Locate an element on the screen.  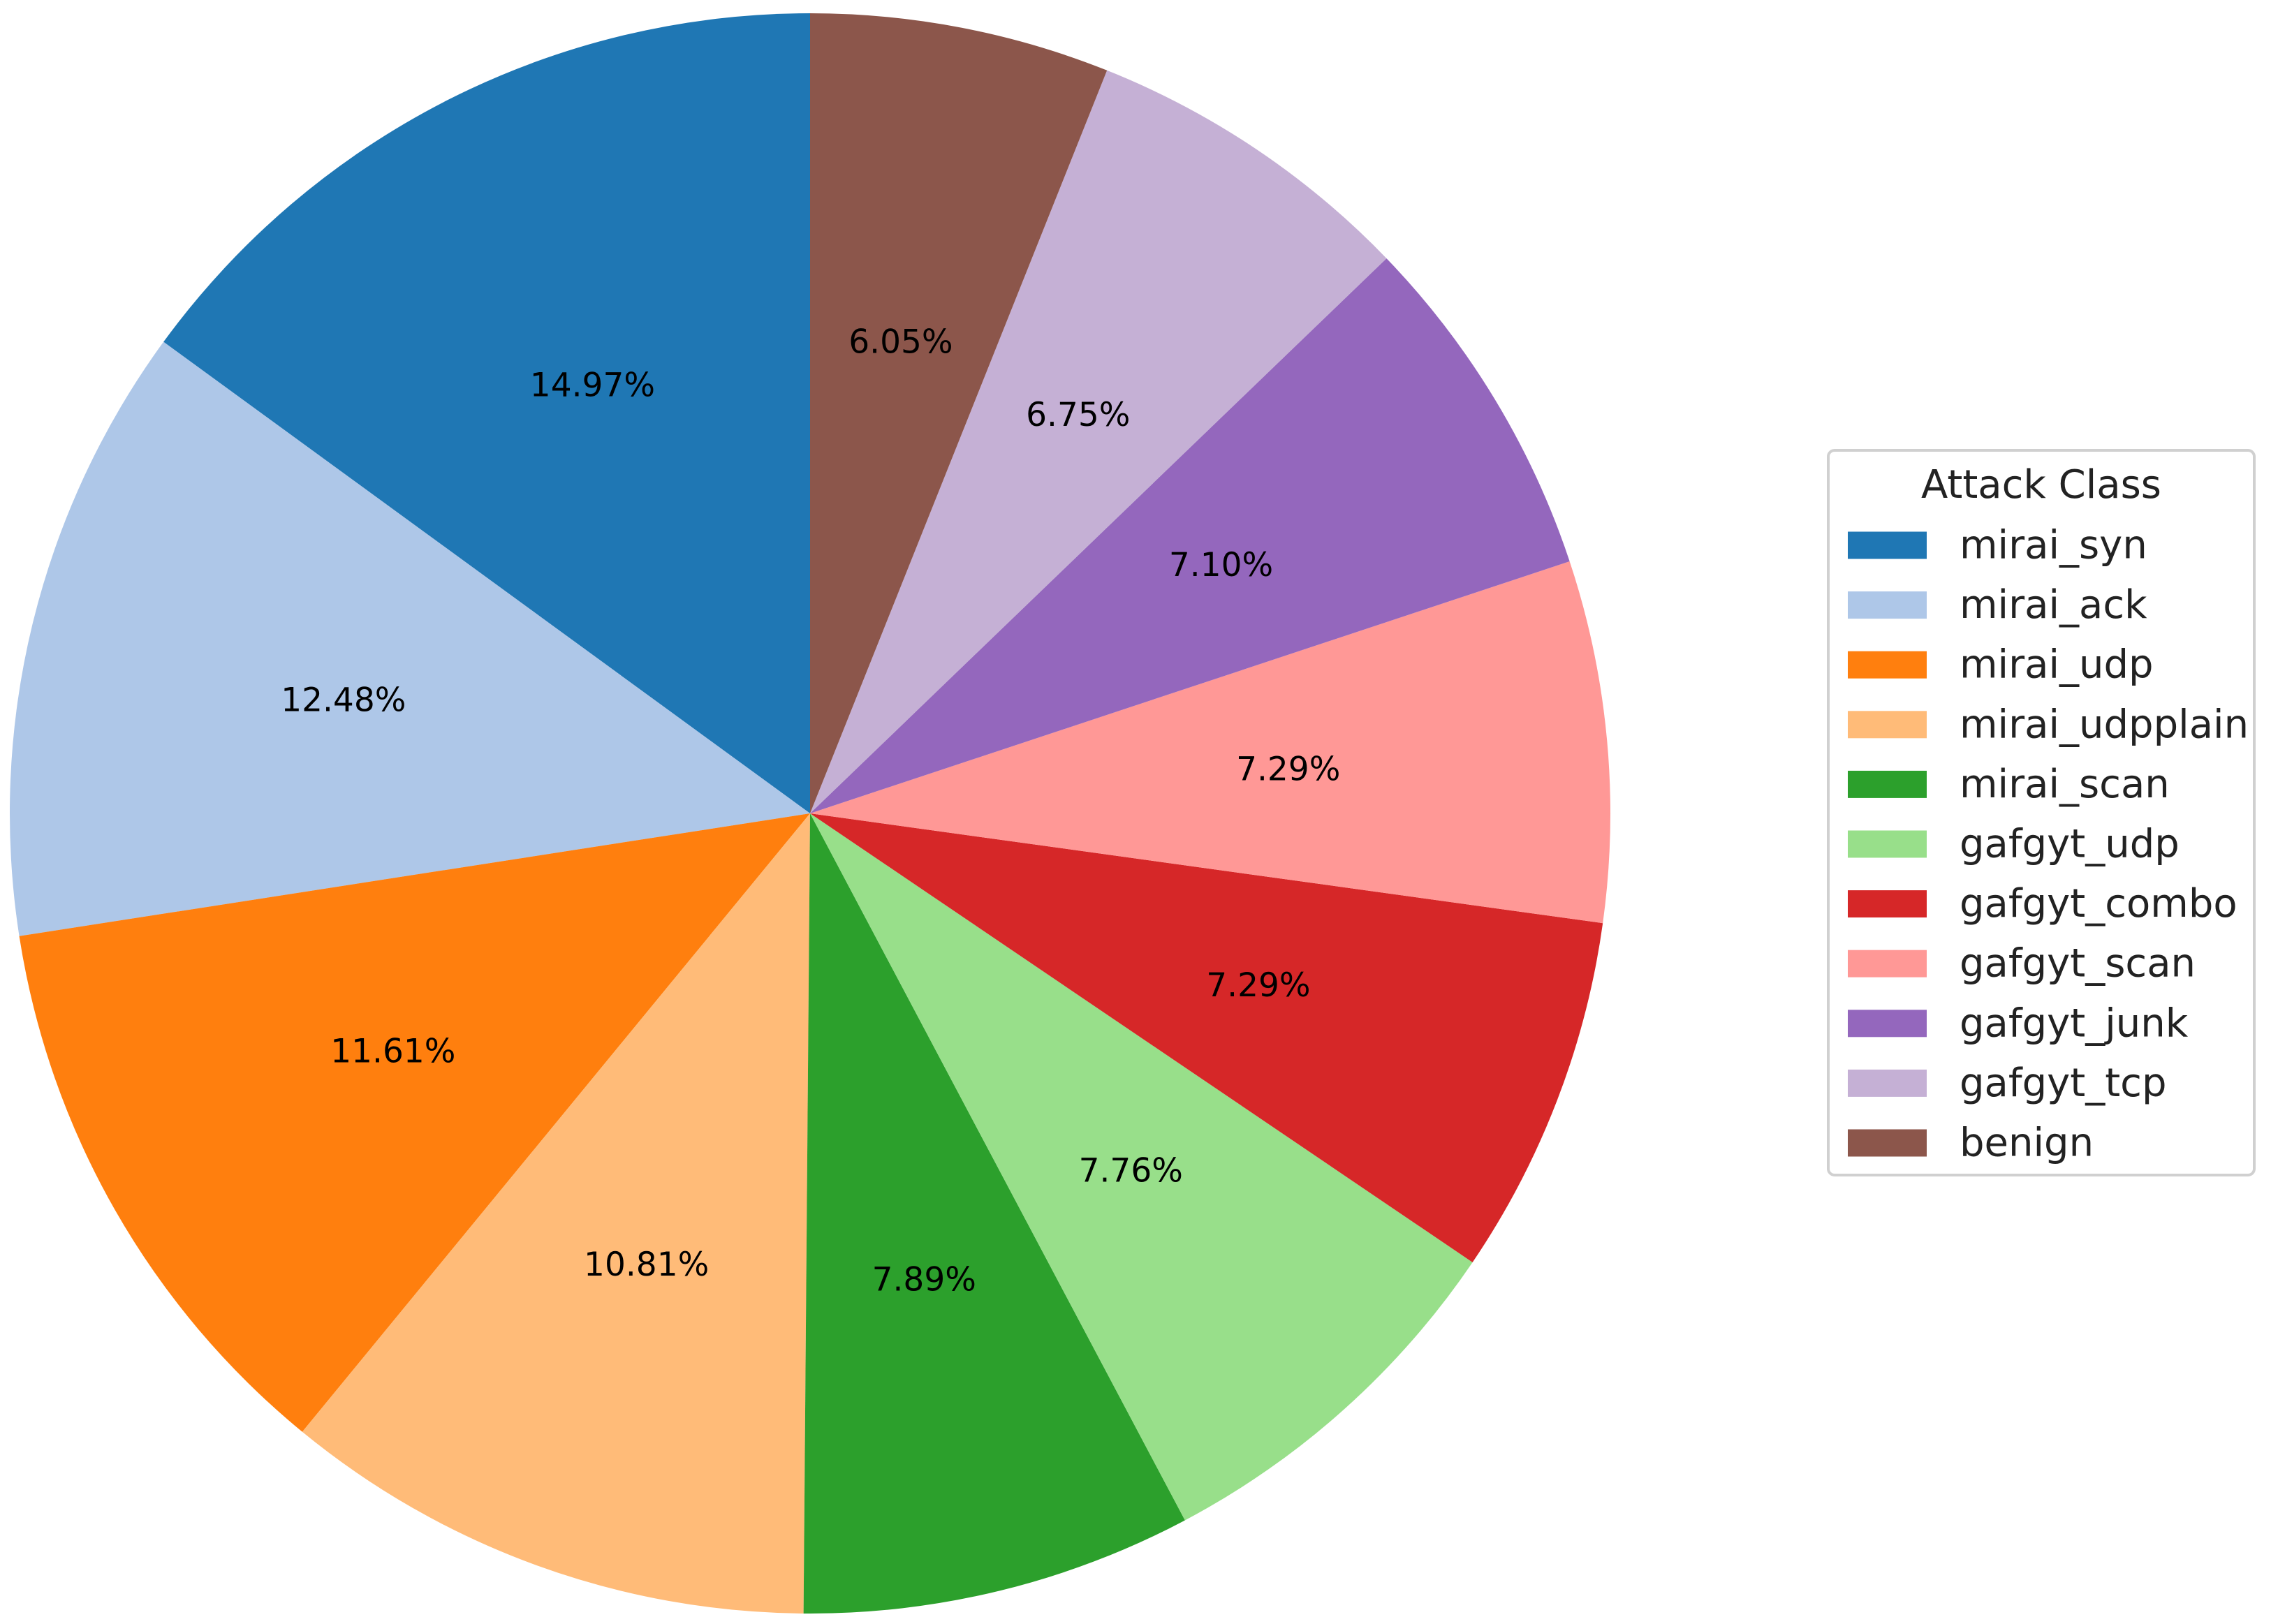
legend-label-mirai-scan: mirai_scan is located at coordinates (2065, 784).